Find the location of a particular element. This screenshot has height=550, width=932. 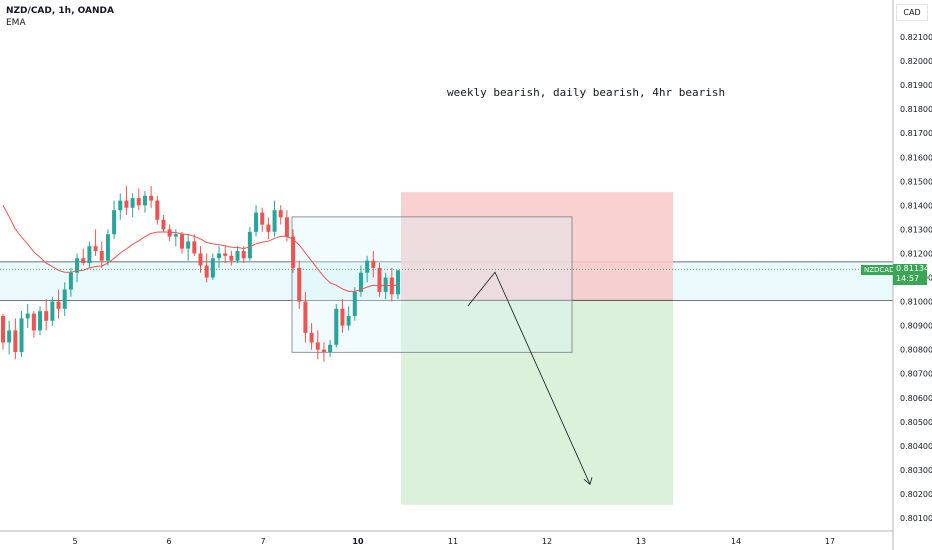

price-tick-label: 0.81600 is located at coordinates (916, 157).